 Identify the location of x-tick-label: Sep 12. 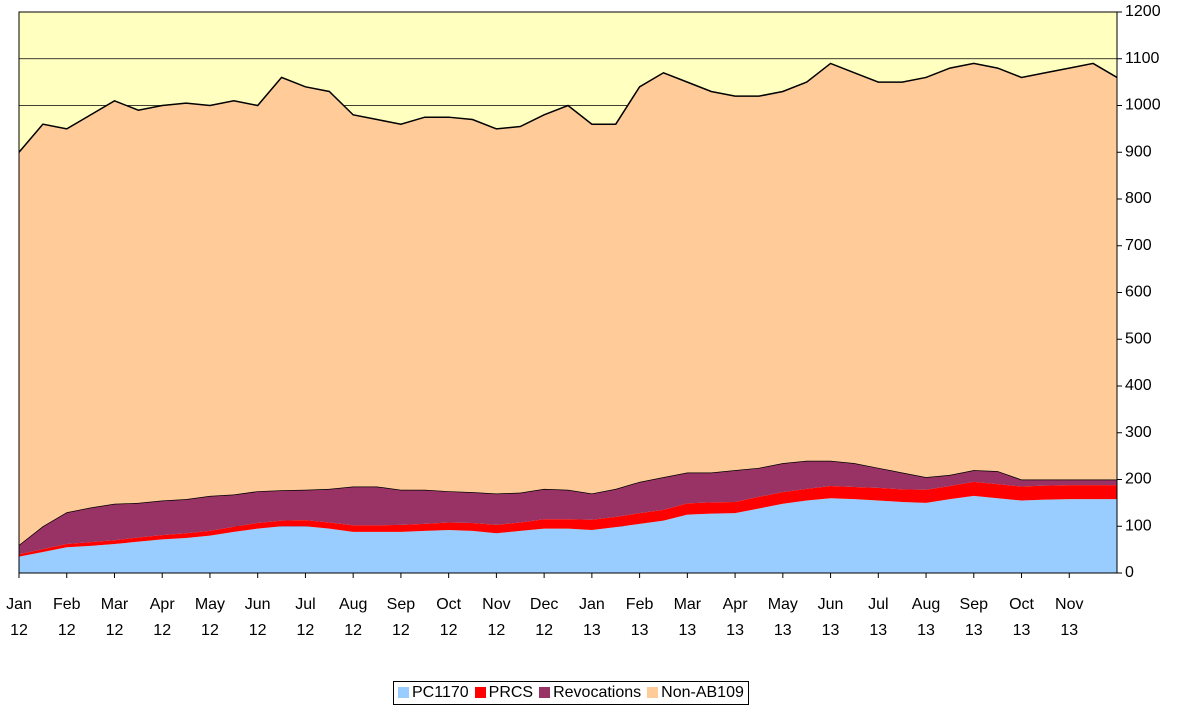
(401, 617).